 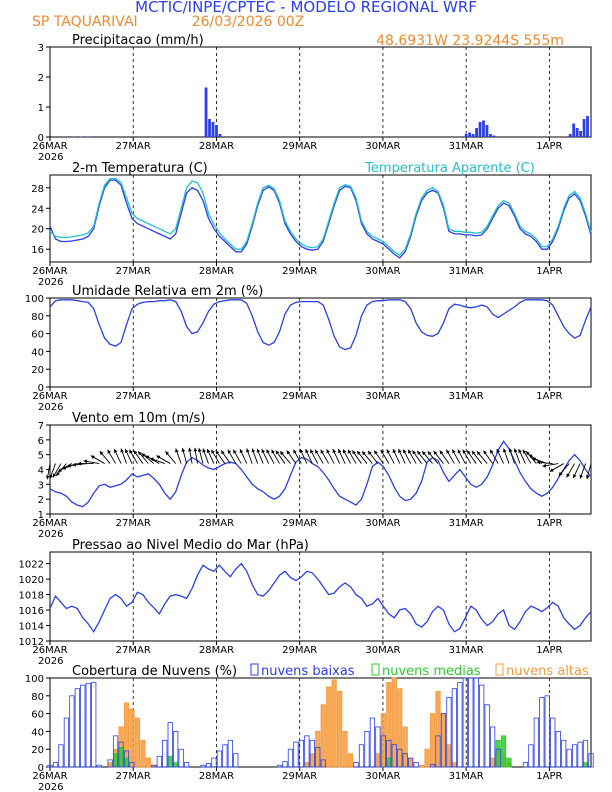 I want to click on cloud-bar-nuvens-medias, so click(x=509, y=762).